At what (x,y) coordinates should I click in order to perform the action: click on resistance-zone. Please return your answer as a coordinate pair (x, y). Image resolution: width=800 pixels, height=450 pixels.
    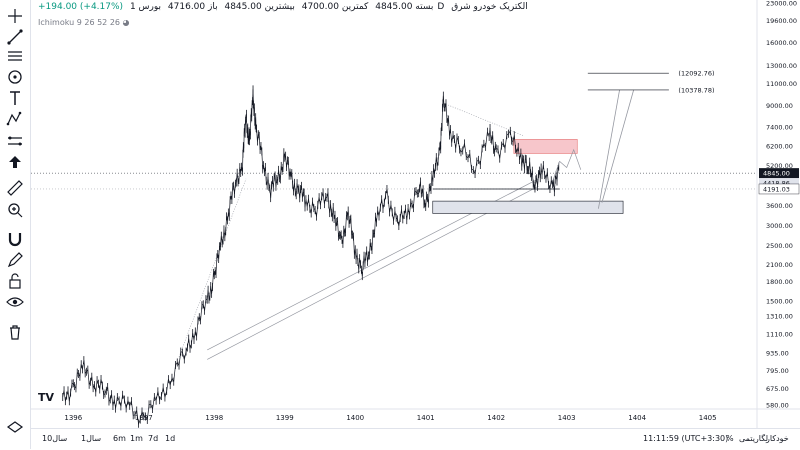
    Looking at the image, I should click on (545, 146).